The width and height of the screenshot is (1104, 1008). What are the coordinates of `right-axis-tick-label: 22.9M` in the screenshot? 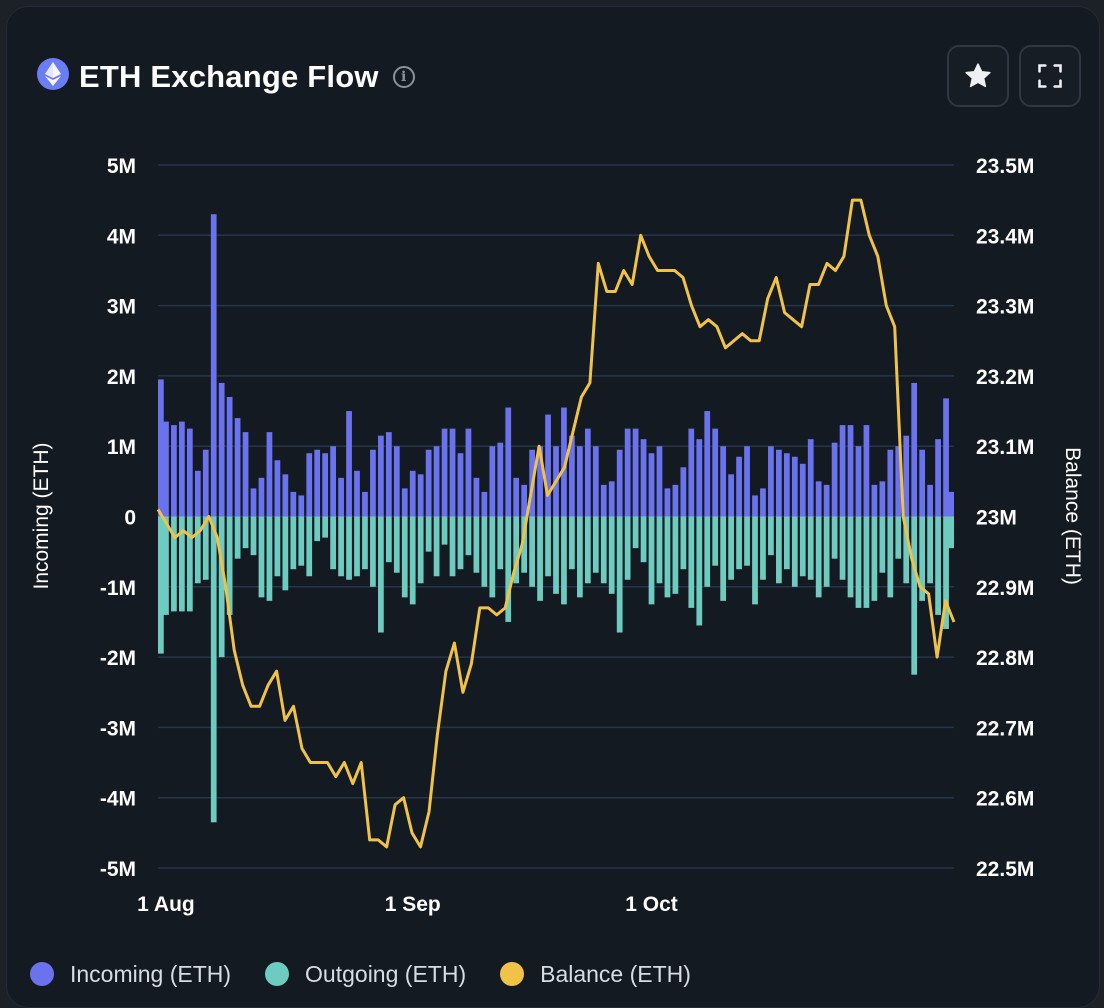 It's located at (1005, 588).